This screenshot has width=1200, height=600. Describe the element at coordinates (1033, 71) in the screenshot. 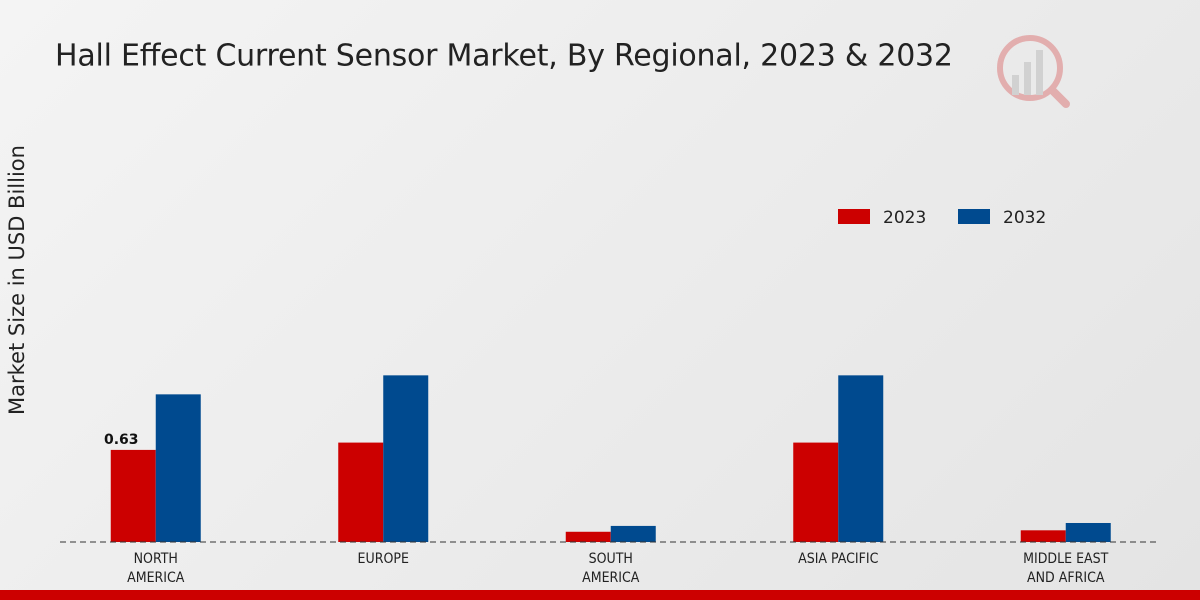

I see `logo` at that location.